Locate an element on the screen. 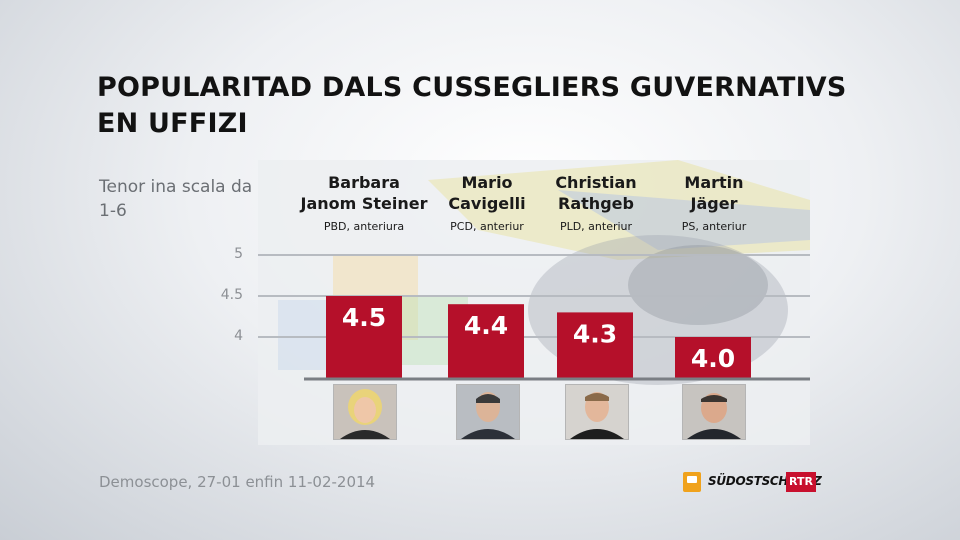  bar-chart: 4.5 4.4 4.3 4.0 is located at coordinates (534, 317).